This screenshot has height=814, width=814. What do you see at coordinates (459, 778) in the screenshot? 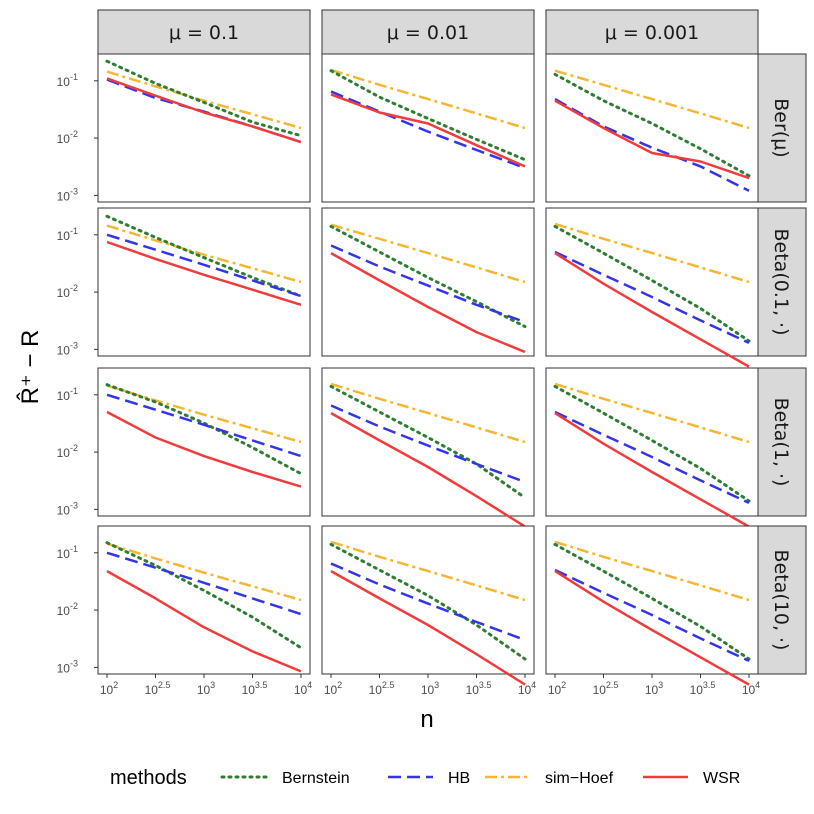
I see `legend-label: HB` at bounding box center [459, 778].